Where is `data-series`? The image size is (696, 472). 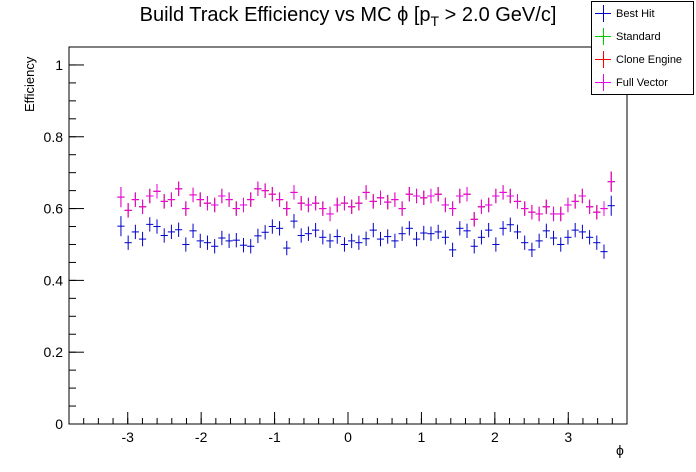
data-series is located at coordinates (366, 215).